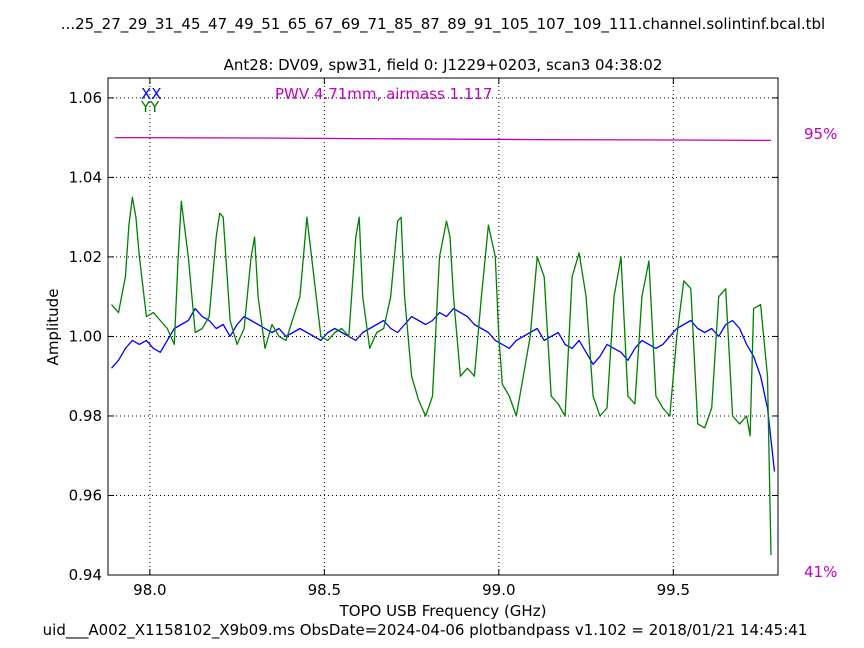  I want to click on x-tick-label: 99.0, so click(498, 590).